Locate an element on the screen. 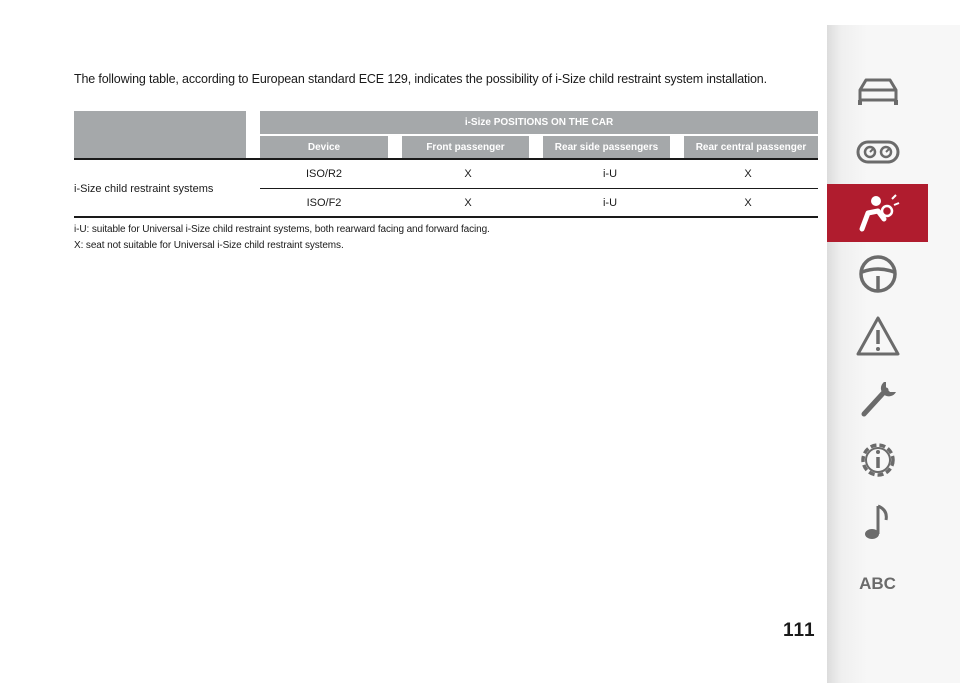  gear-info-icon is located at coordinates (877, 460).